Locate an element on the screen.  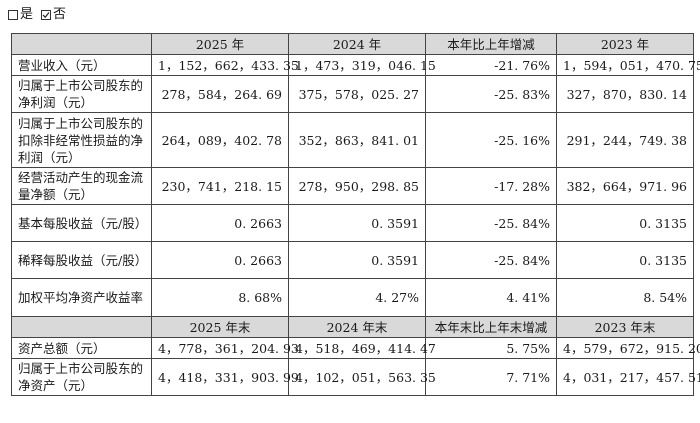
header-cell-2024: 2024 年 is located at coordinates (357, 44).